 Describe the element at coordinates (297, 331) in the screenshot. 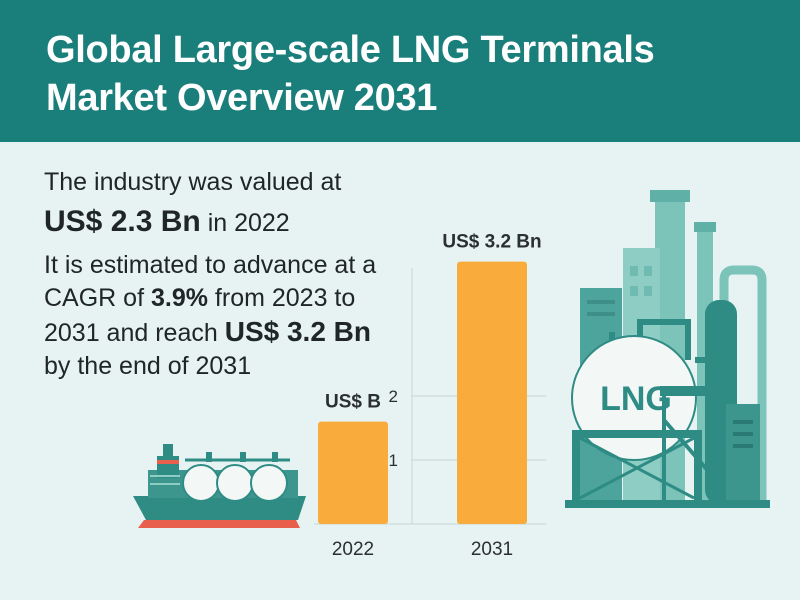

I see `value-2031: US$ 3.2 Bn` at that location.